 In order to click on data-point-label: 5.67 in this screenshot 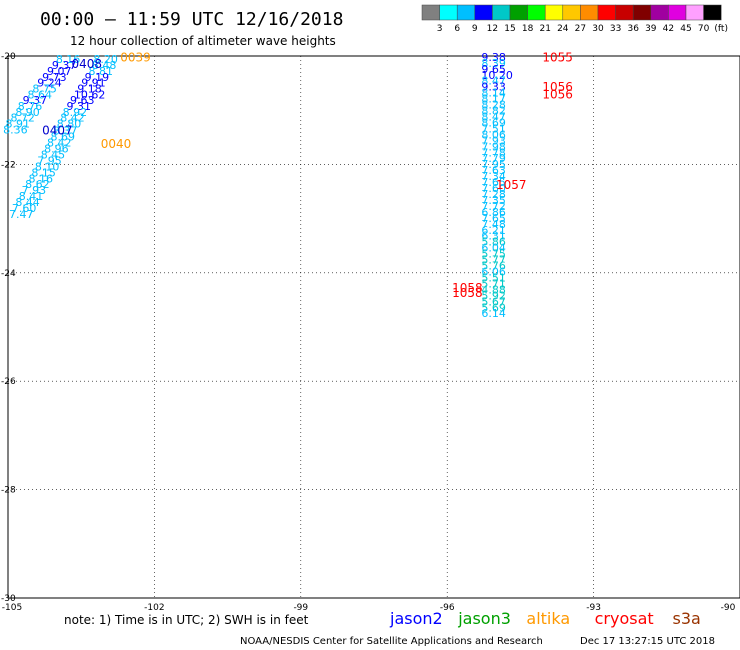, I will do `click(493, 301)`.